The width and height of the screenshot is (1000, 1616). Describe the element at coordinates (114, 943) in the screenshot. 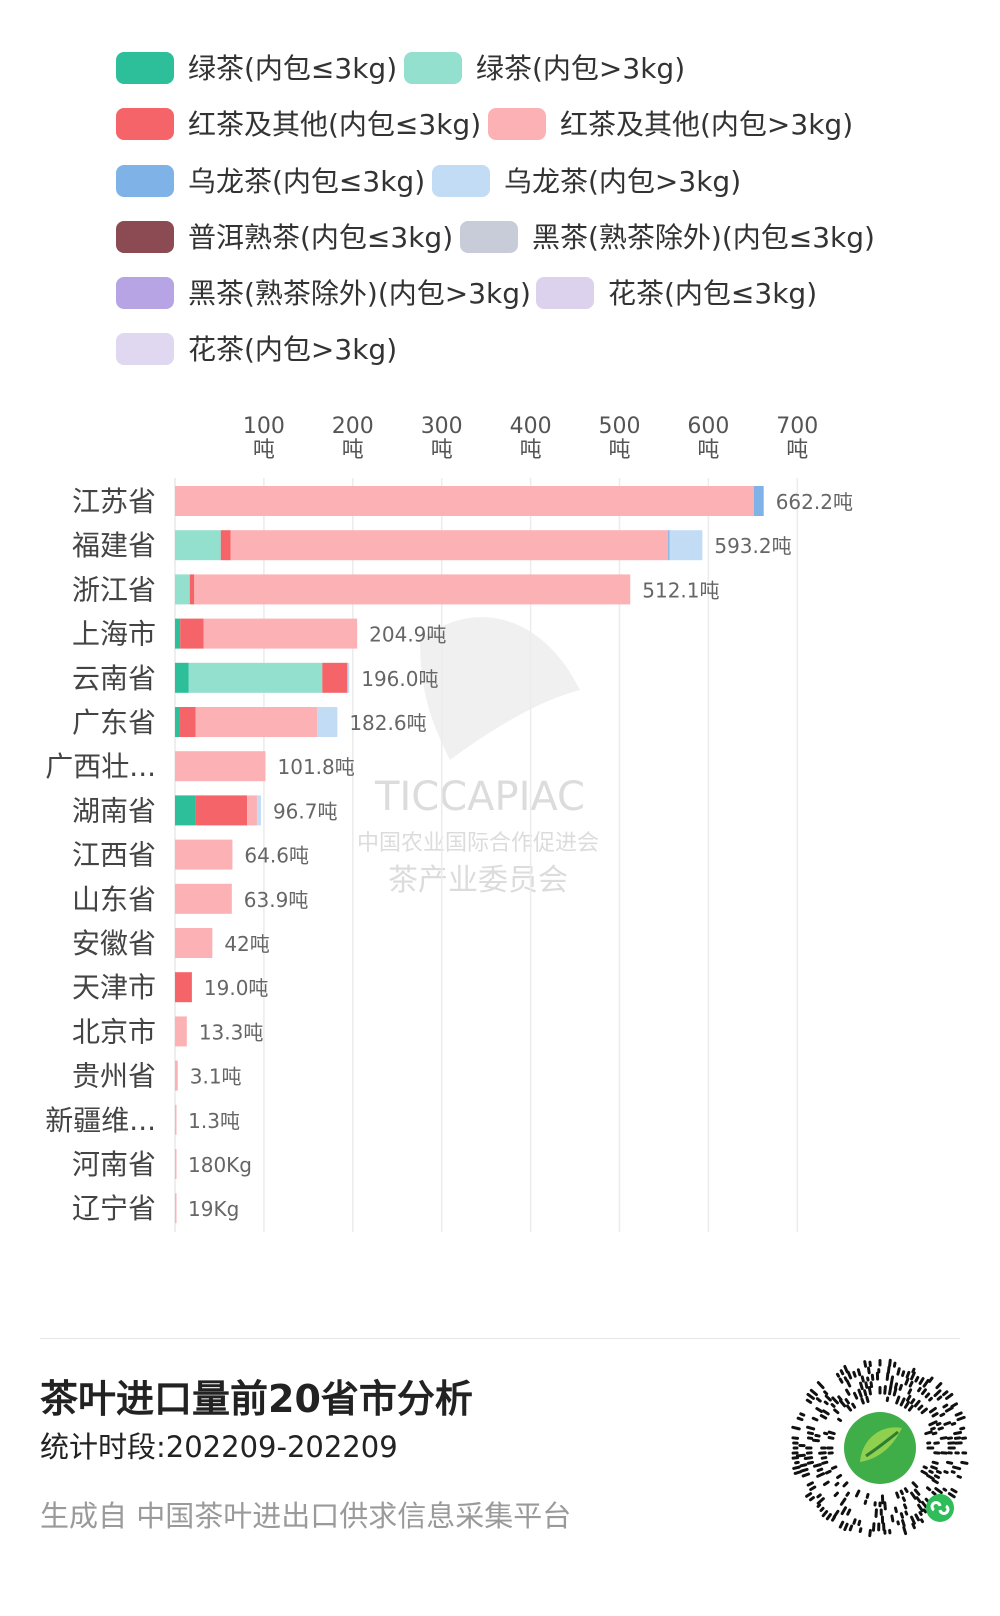

I see `category-label: 安徽省` at that location.